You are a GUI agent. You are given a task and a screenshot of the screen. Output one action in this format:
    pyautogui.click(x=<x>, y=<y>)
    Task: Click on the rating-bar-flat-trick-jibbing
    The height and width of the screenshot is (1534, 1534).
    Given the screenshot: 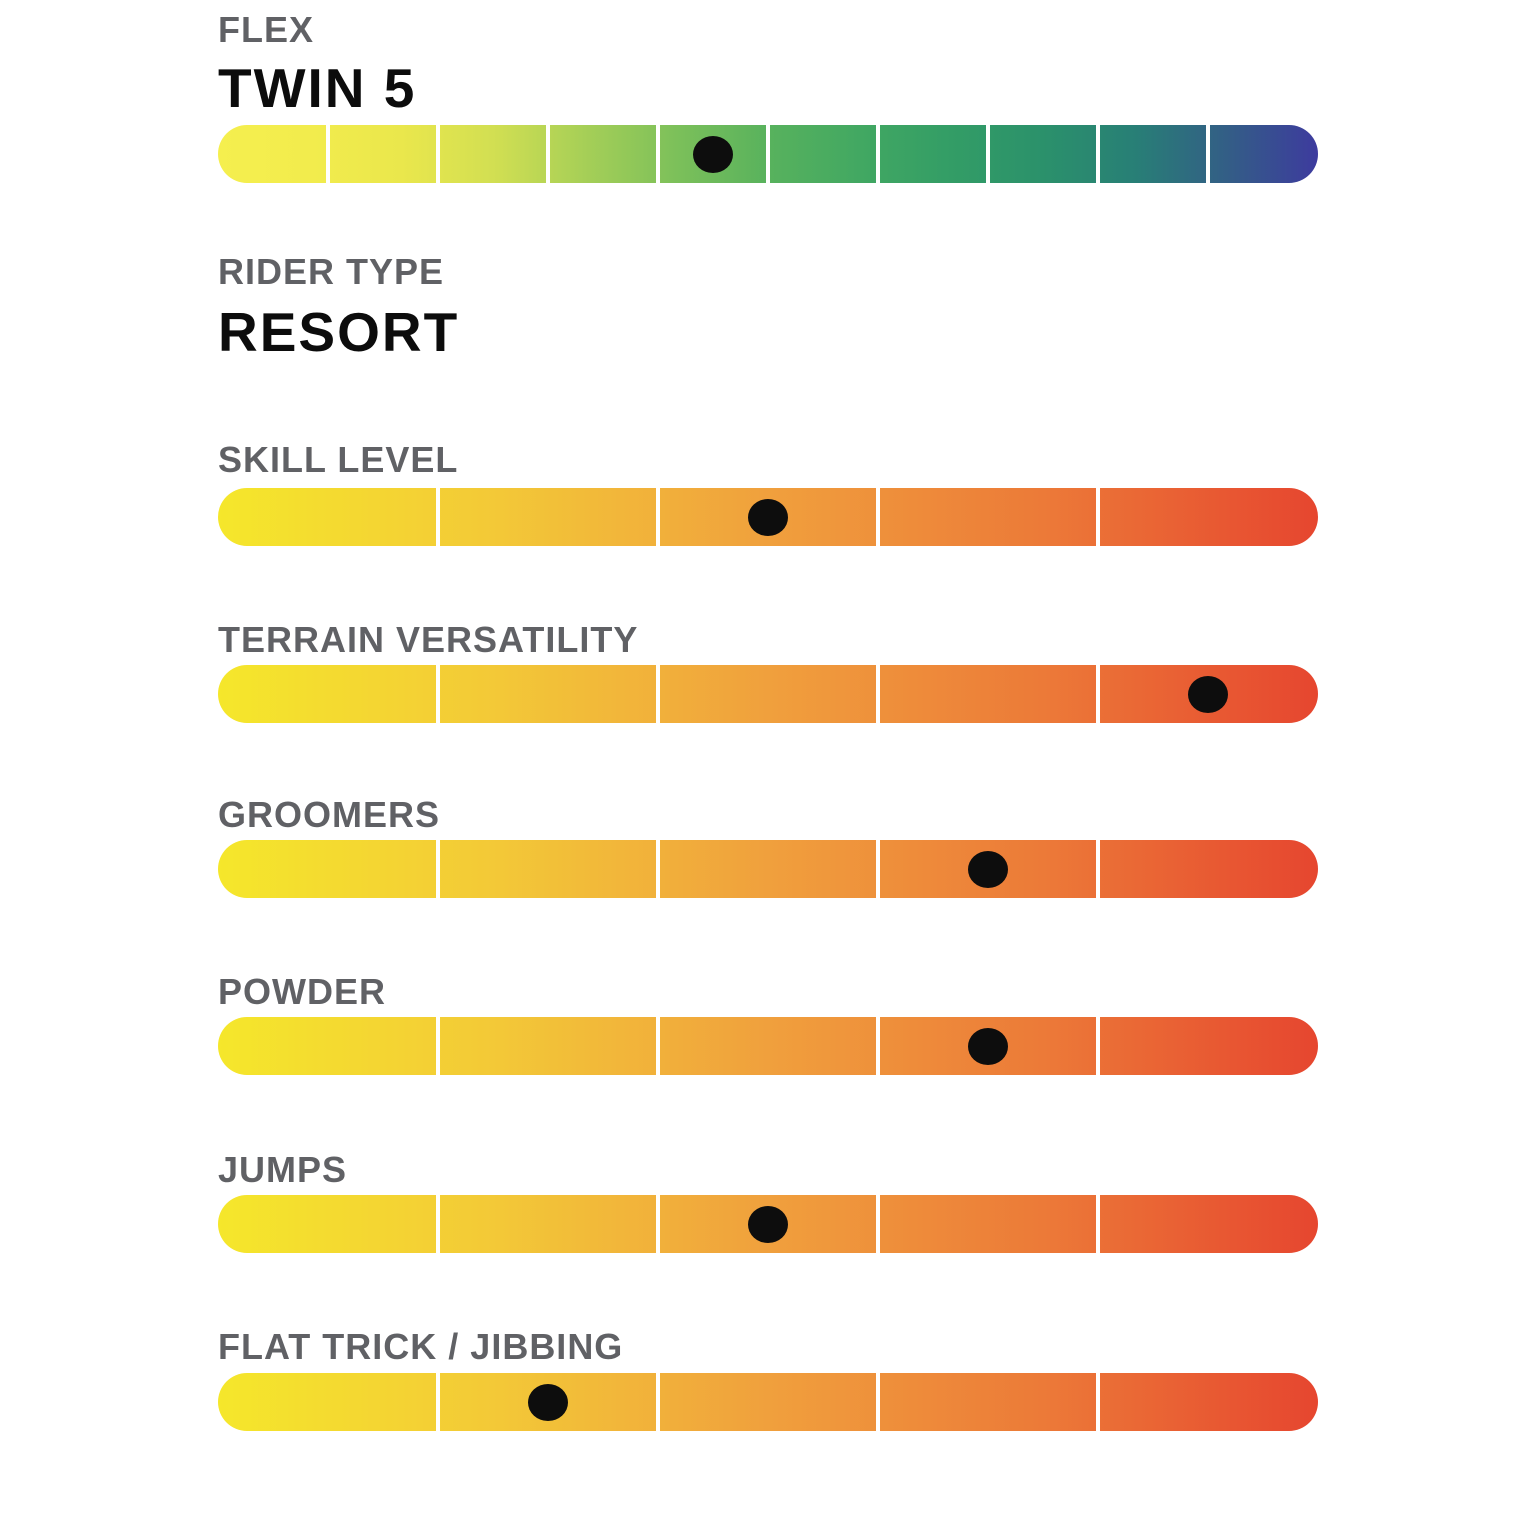 What is the action you would take?
    pyautogui.click(x=768, y=1402)
    